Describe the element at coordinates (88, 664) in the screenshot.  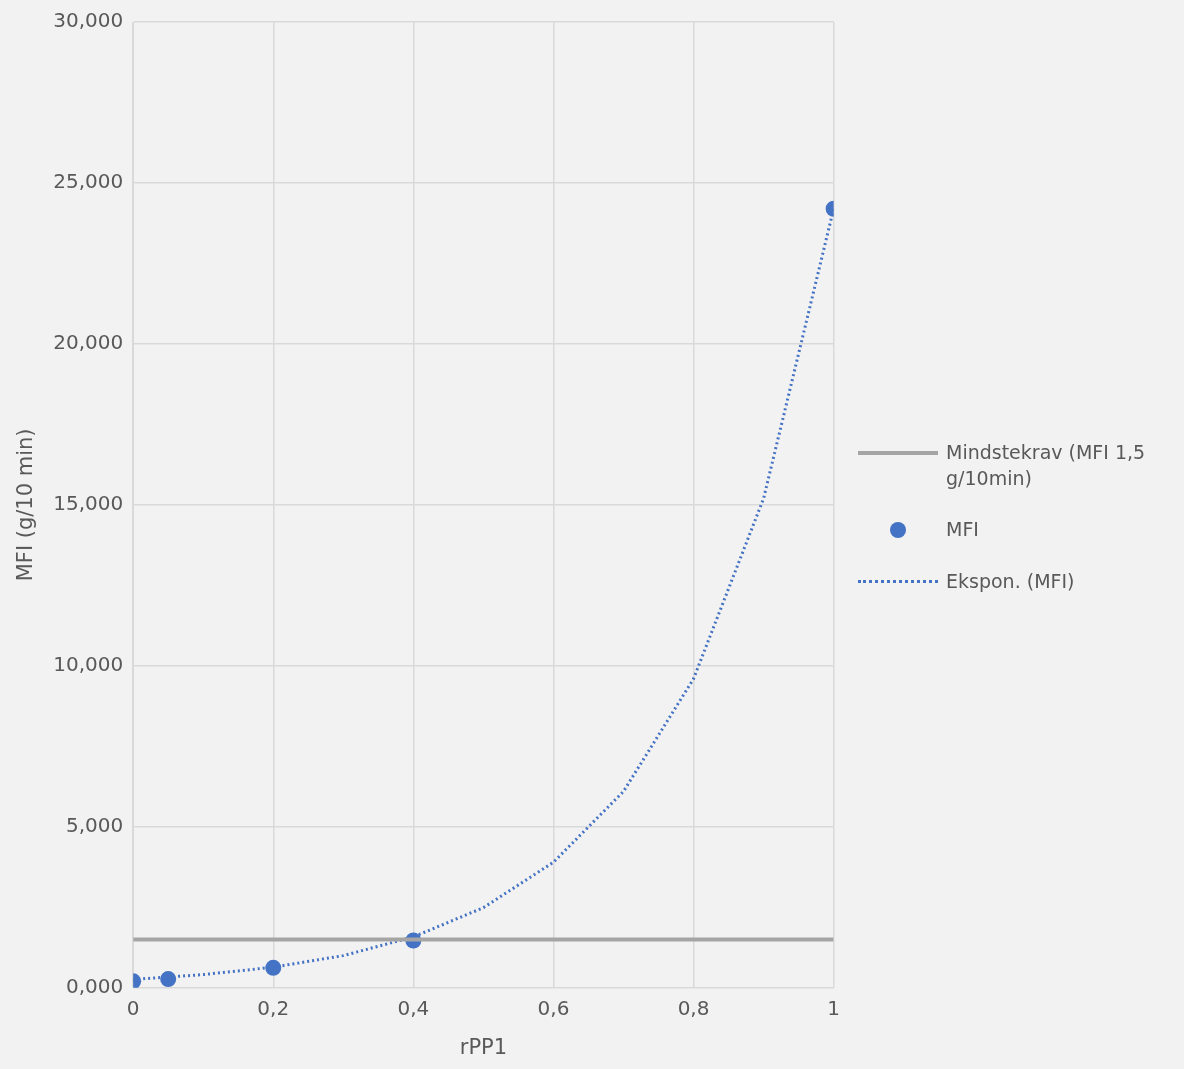
I see `y-tick-label: 10,000` at that location.